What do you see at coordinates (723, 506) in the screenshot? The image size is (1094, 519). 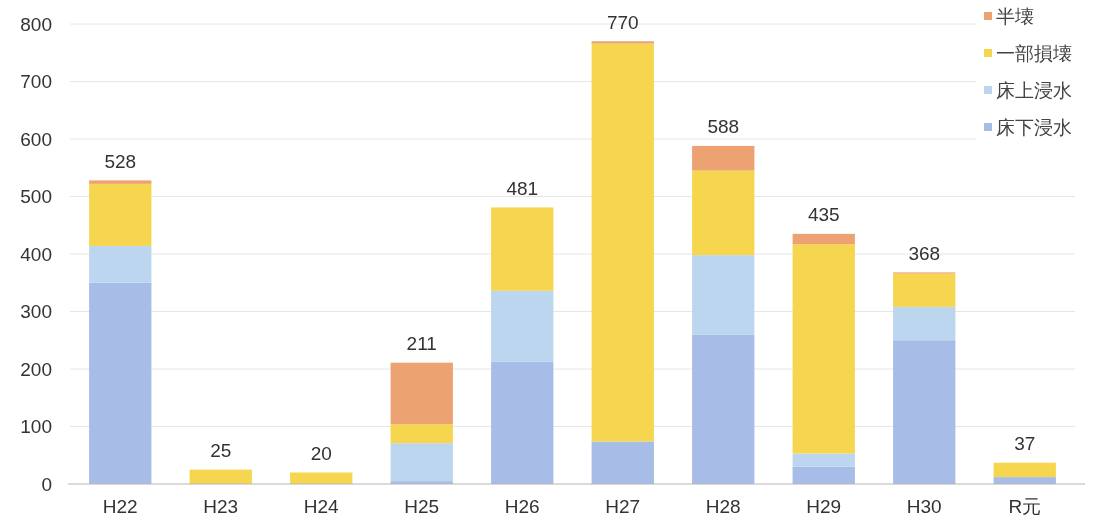 I see `x-tick-label: H28` at bounding box center [723, 506].